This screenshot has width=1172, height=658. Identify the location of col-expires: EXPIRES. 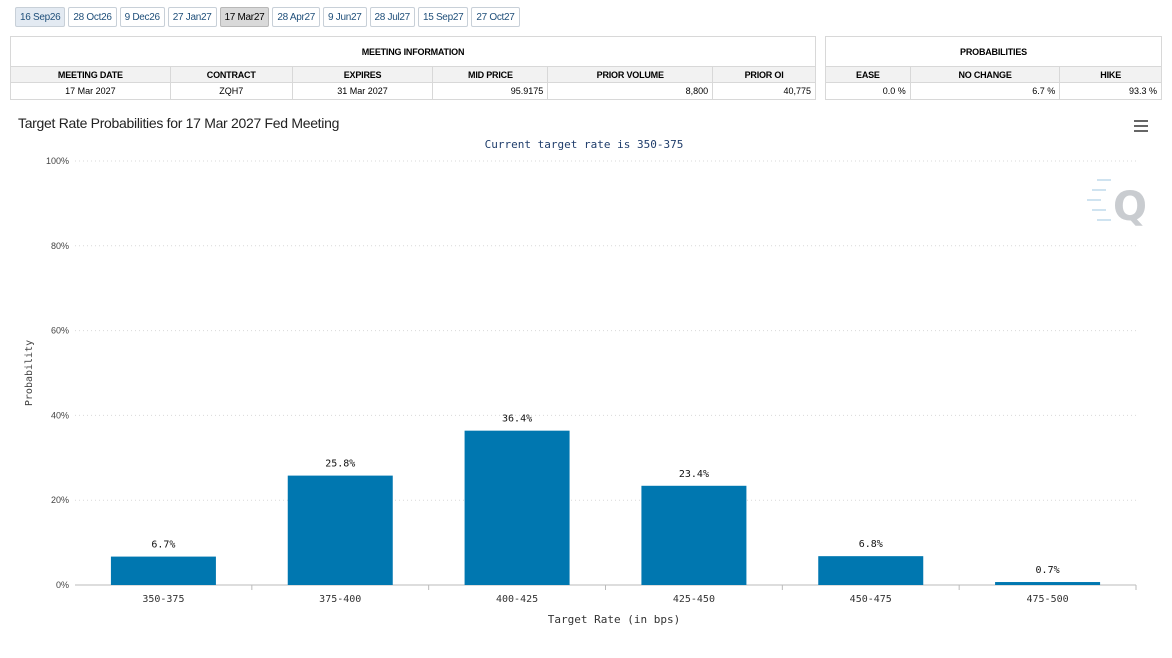
(362, 74).